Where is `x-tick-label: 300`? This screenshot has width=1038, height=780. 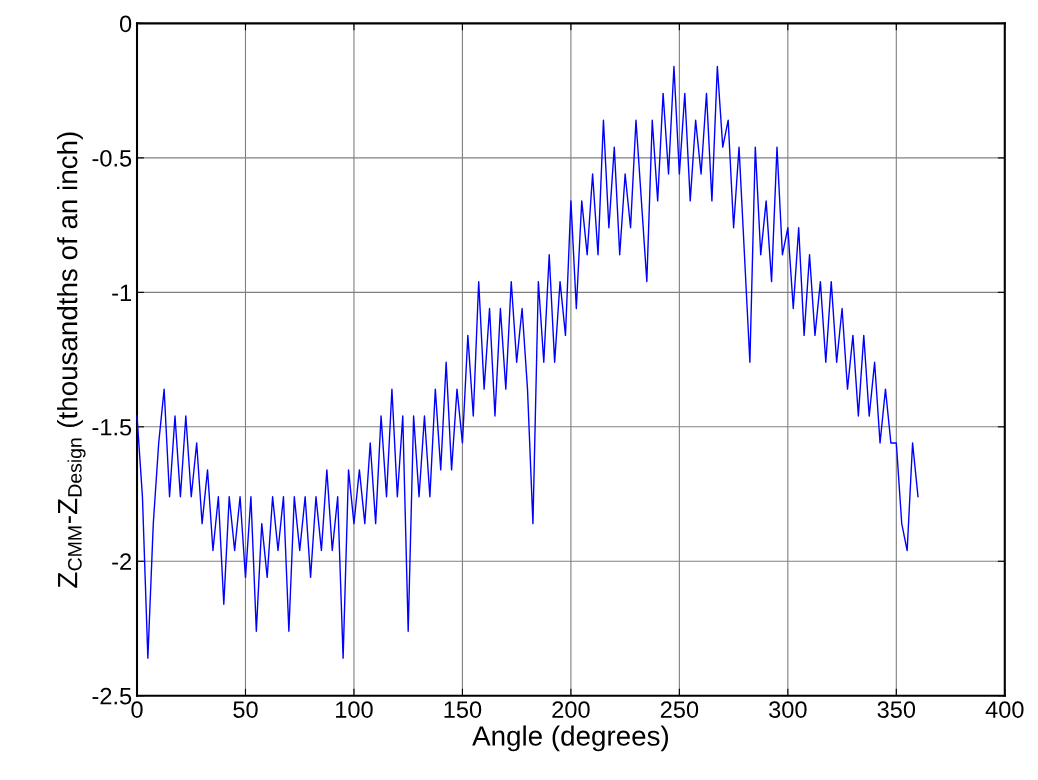 x-tick-label: 300 is located at coordinates (788, 709).